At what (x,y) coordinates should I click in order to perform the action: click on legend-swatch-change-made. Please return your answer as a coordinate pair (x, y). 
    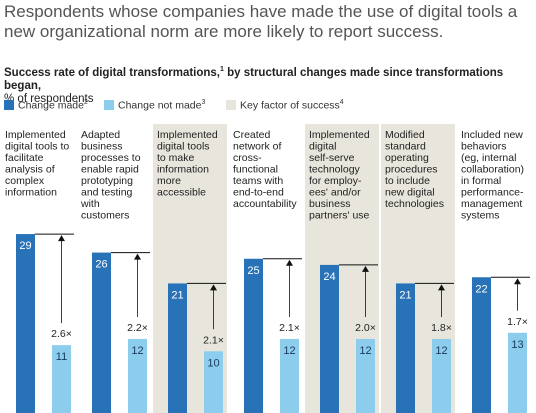
    Looking at the image, I should click on (9, 105).